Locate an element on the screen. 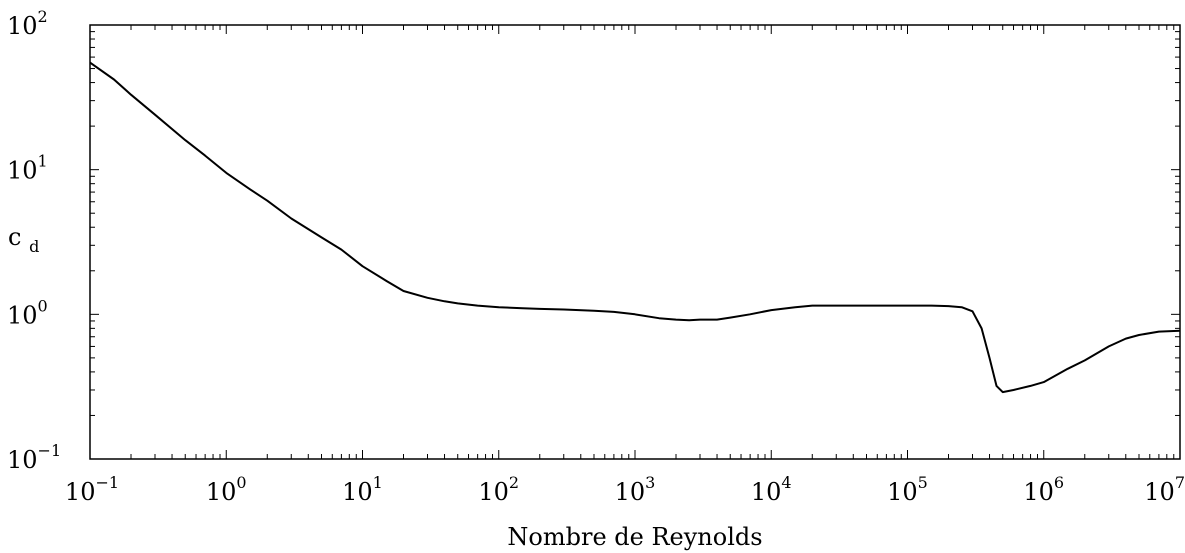  x-tick-label-exponent: 2 is located at coordinates (514, 482).